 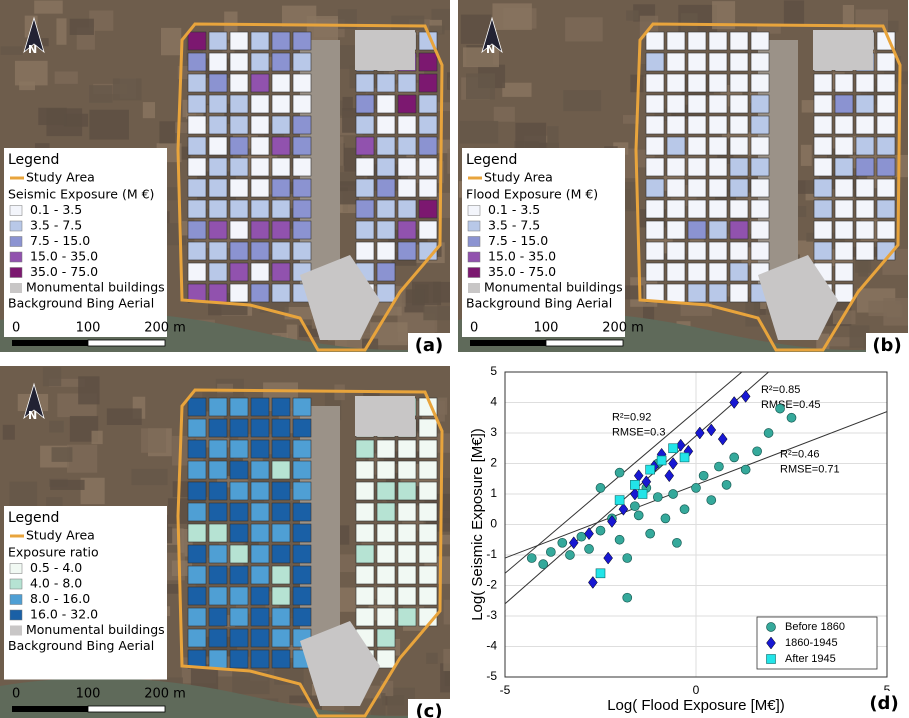 What do you see at coordinates (532, 194) in the screenshot?
I see `legend-class-title: Flood Exposure (M €)` at bounding box center [532, 194].